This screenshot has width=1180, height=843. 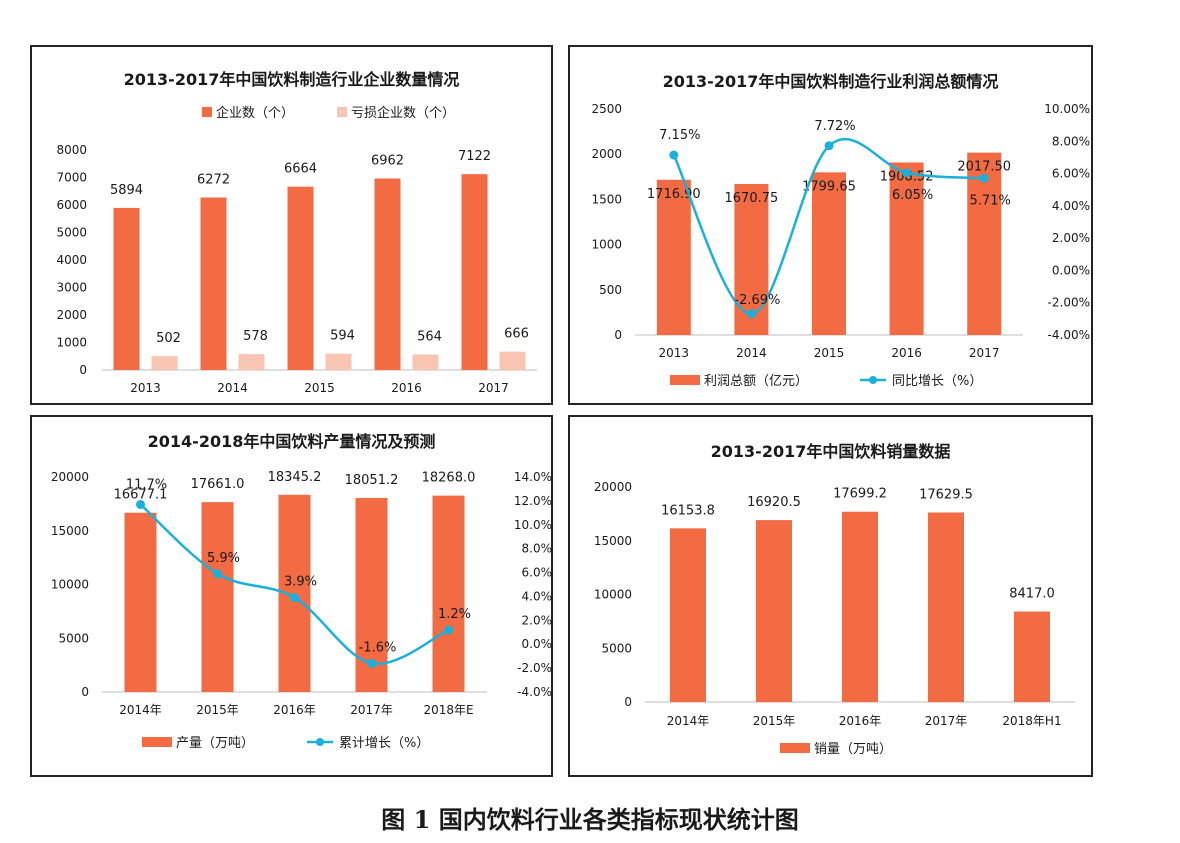 I want to click on growth-value-label: 1.2%, so click(x=454, y=614).